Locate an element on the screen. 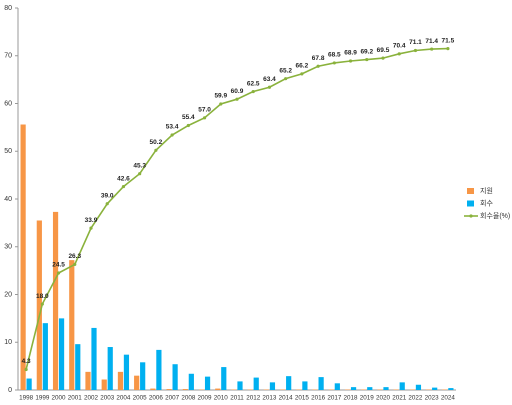 This screenshot has width=512, height=405. x-tick-label: 2020 is located at coordinates (383, 398).